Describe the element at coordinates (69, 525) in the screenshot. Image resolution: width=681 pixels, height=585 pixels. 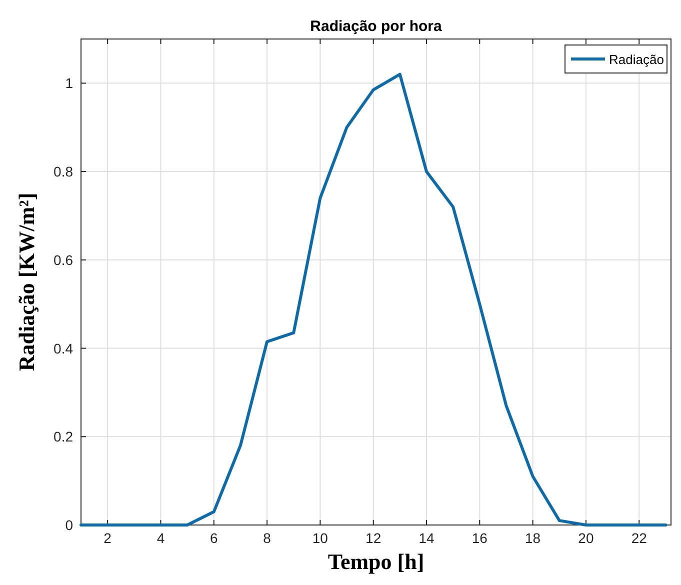
I see `y-tick-label: 0` at that location.